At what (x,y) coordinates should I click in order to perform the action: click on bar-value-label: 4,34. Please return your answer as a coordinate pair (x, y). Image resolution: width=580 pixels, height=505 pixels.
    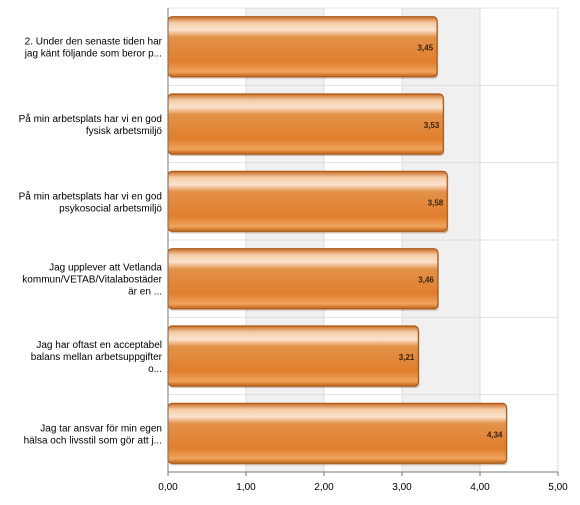
    Looking at the image, I should click on (495, 434).